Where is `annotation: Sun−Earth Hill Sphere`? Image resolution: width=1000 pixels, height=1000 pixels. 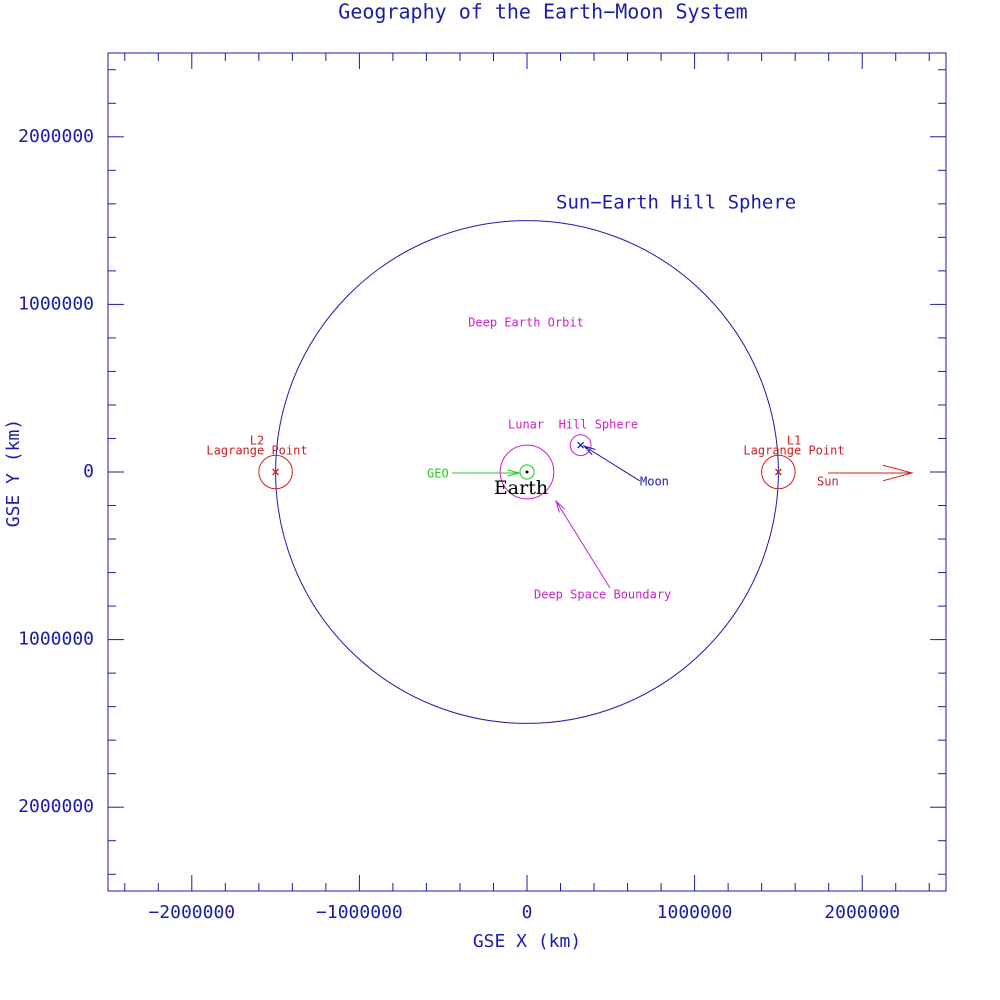 annotation: Sun−Earth Hill Sphere is located at coordinates (676, 203).